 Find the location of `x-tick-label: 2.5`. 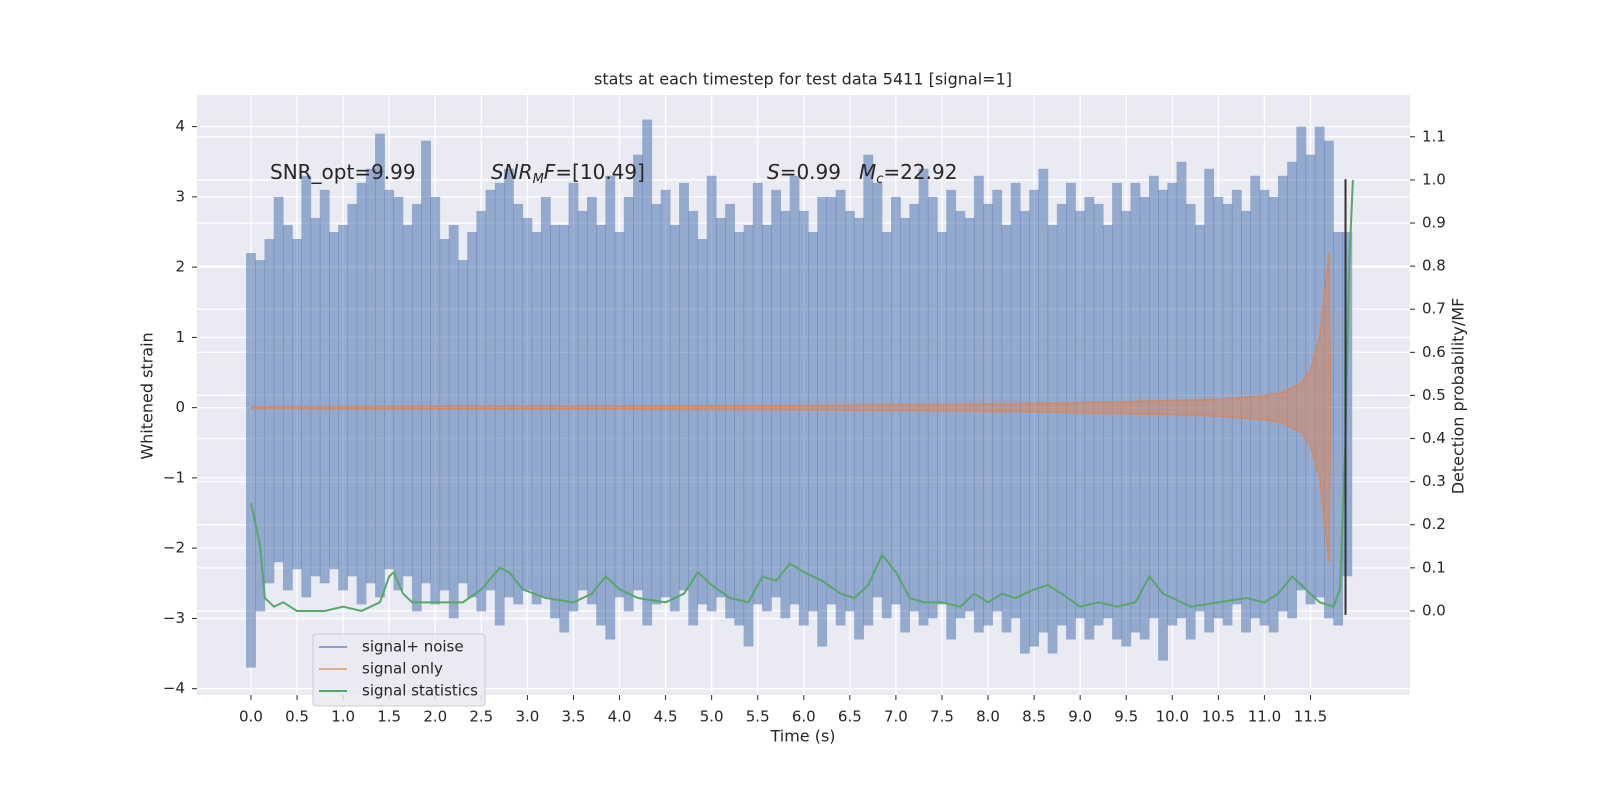

x-tick-label: 2.5 is located at coordinates (481, 717).